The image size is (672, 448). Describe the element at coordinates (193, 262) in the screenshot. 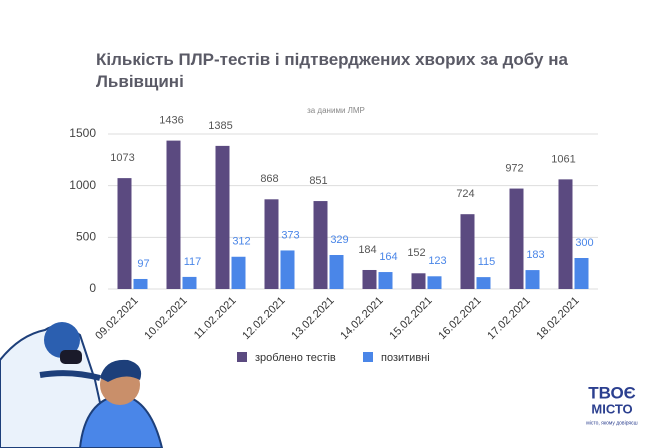

I see `data-label: 117` at that location.